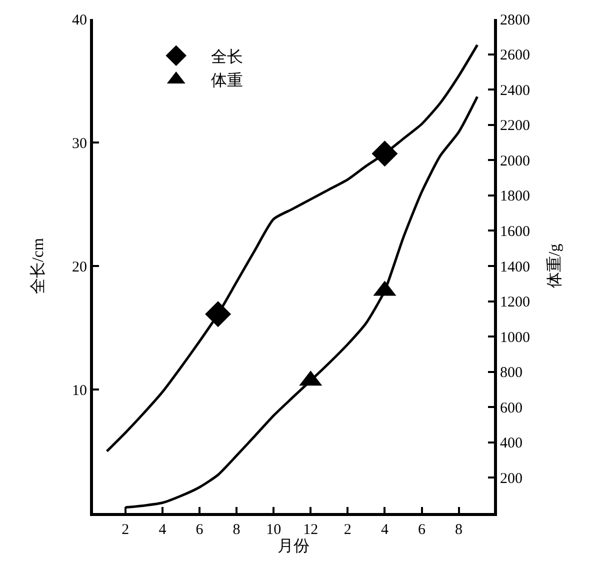  Describe the element at coordinates (515, 20) in the screenshot. I see `y2-tick-label: 2800` at that location.